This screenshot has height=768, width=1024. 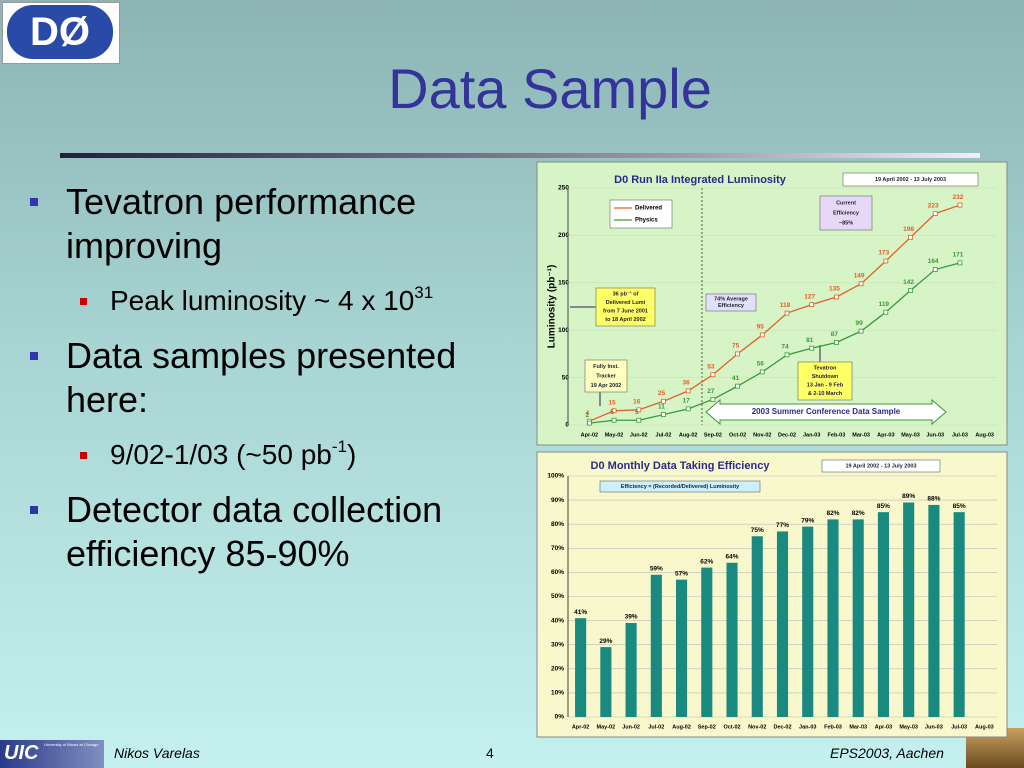 I want to click on data-label: 2, so click(x=588, y=415).